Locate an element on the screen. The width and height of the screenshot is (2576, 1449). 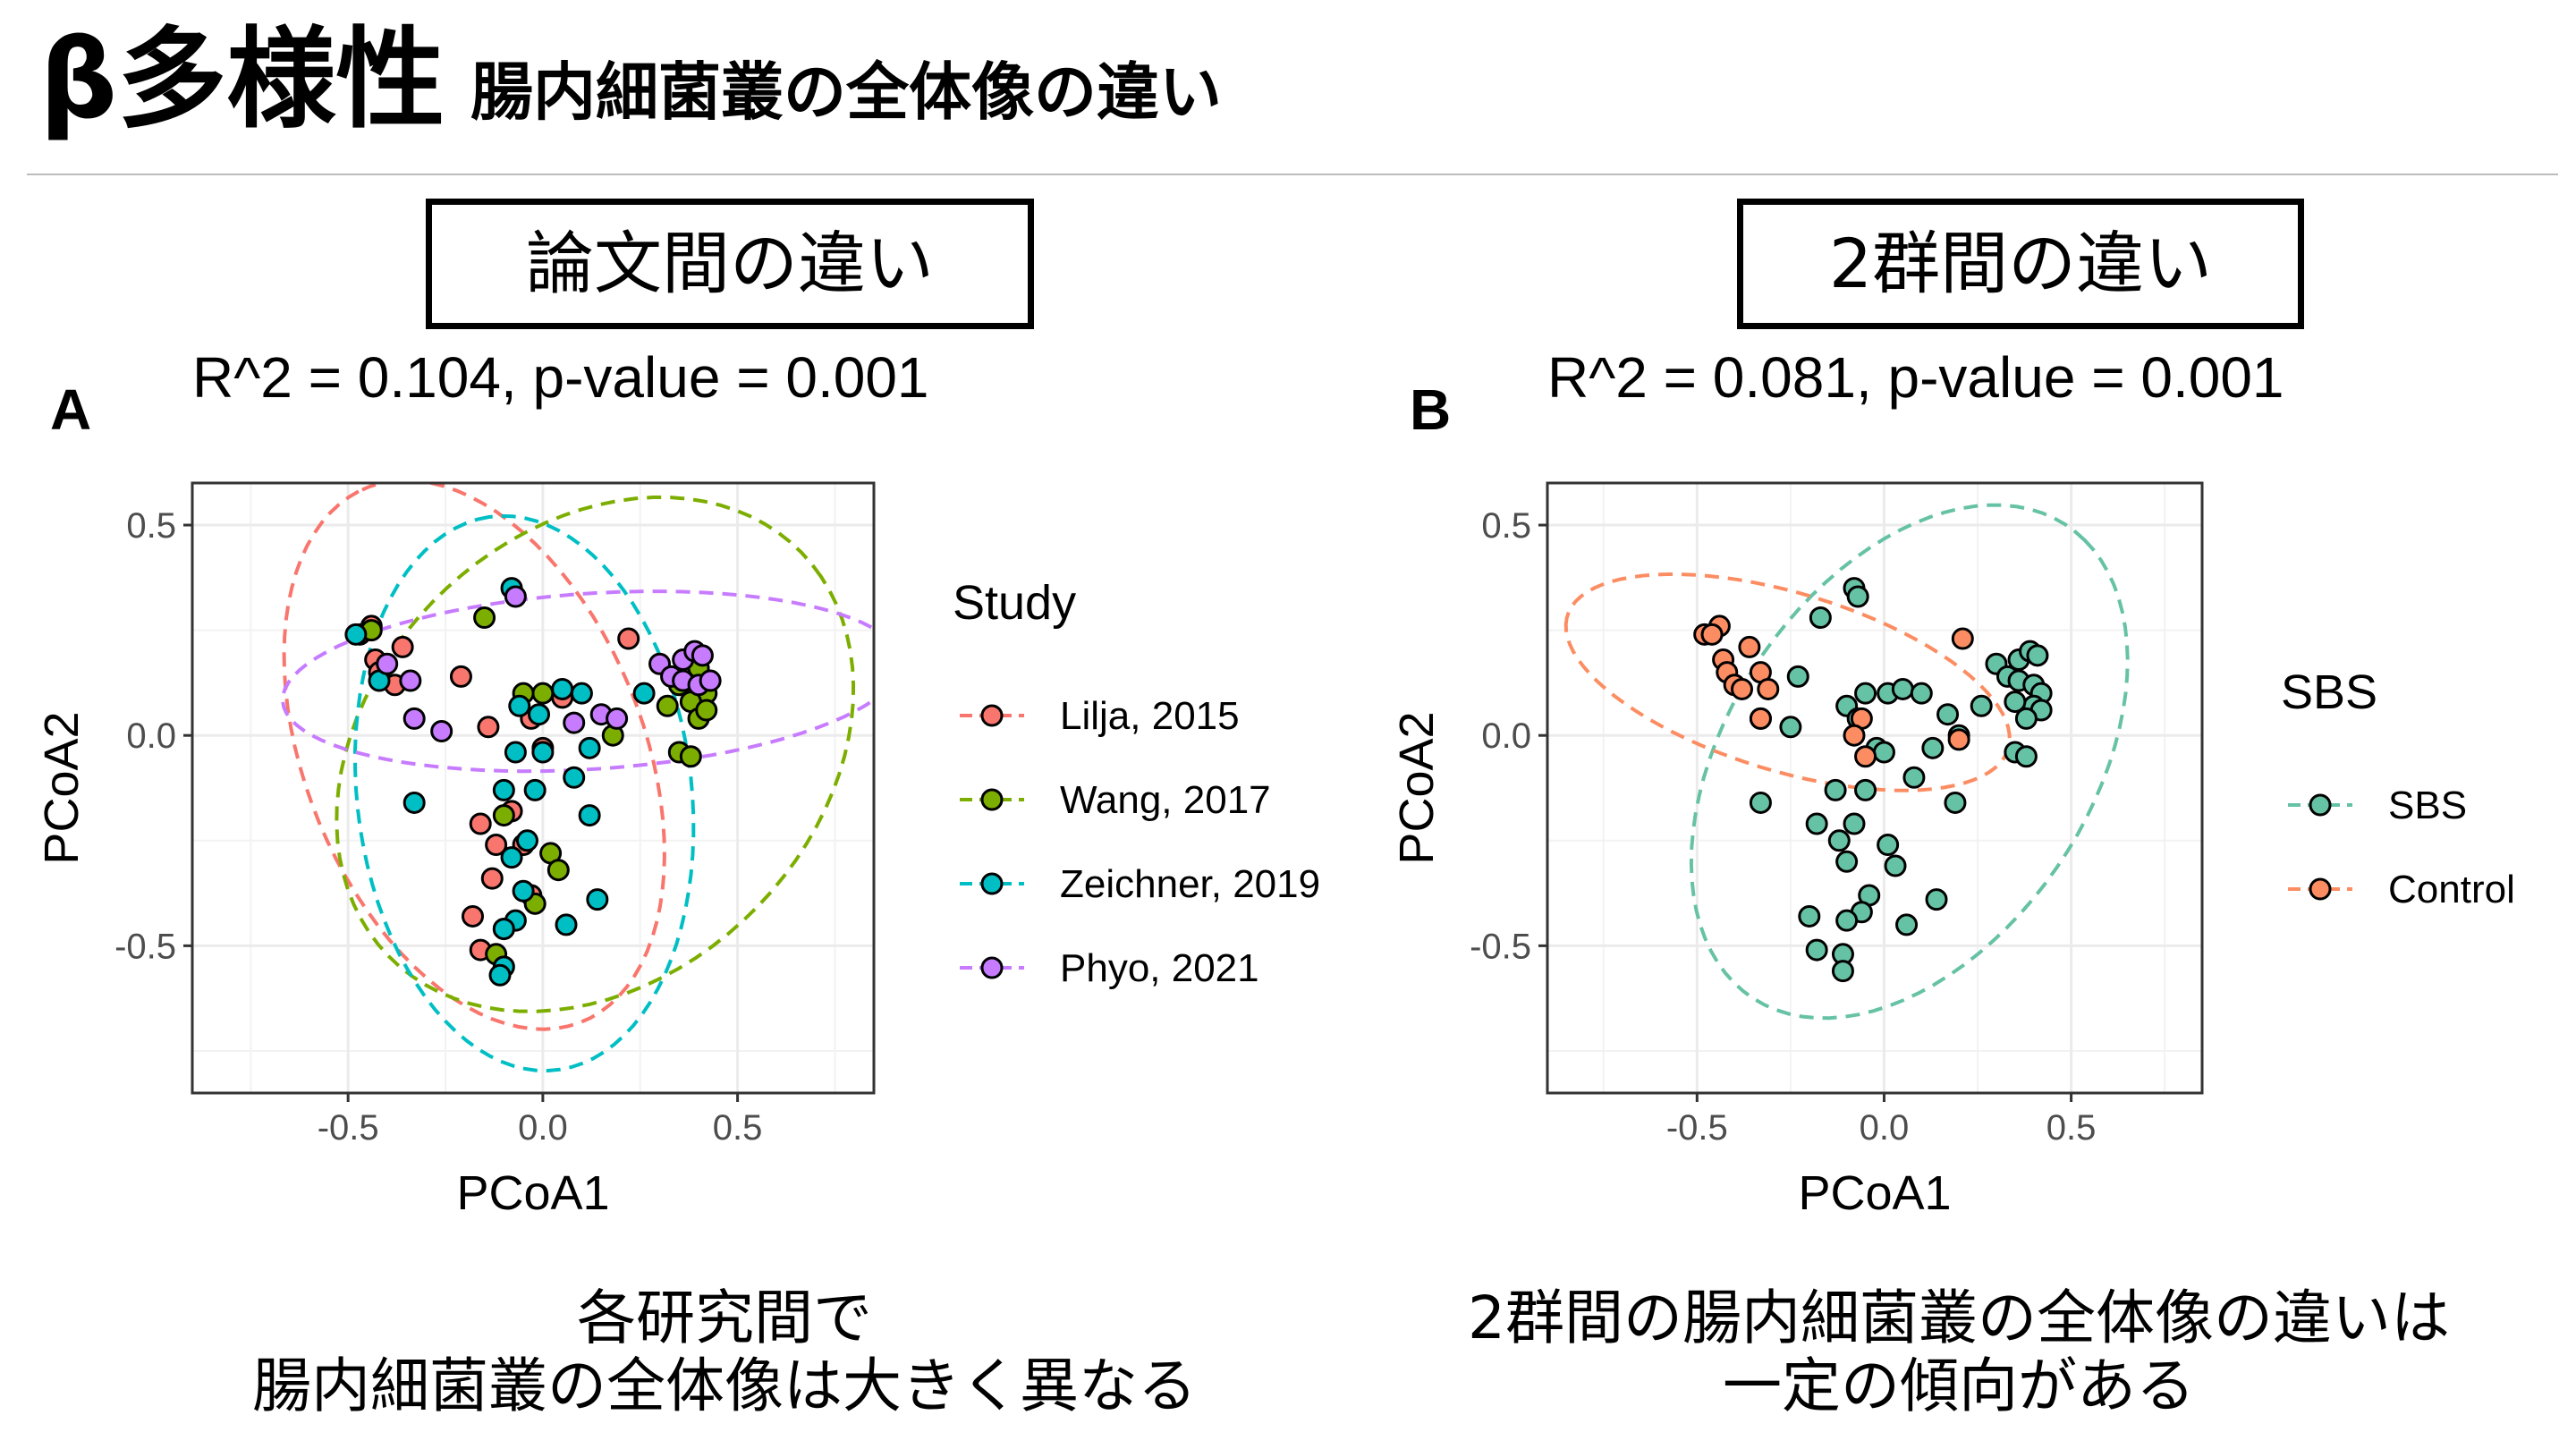
legend-item-zeichner-2019: Zeichner, 2019 is located at coordinates (1140, 884).